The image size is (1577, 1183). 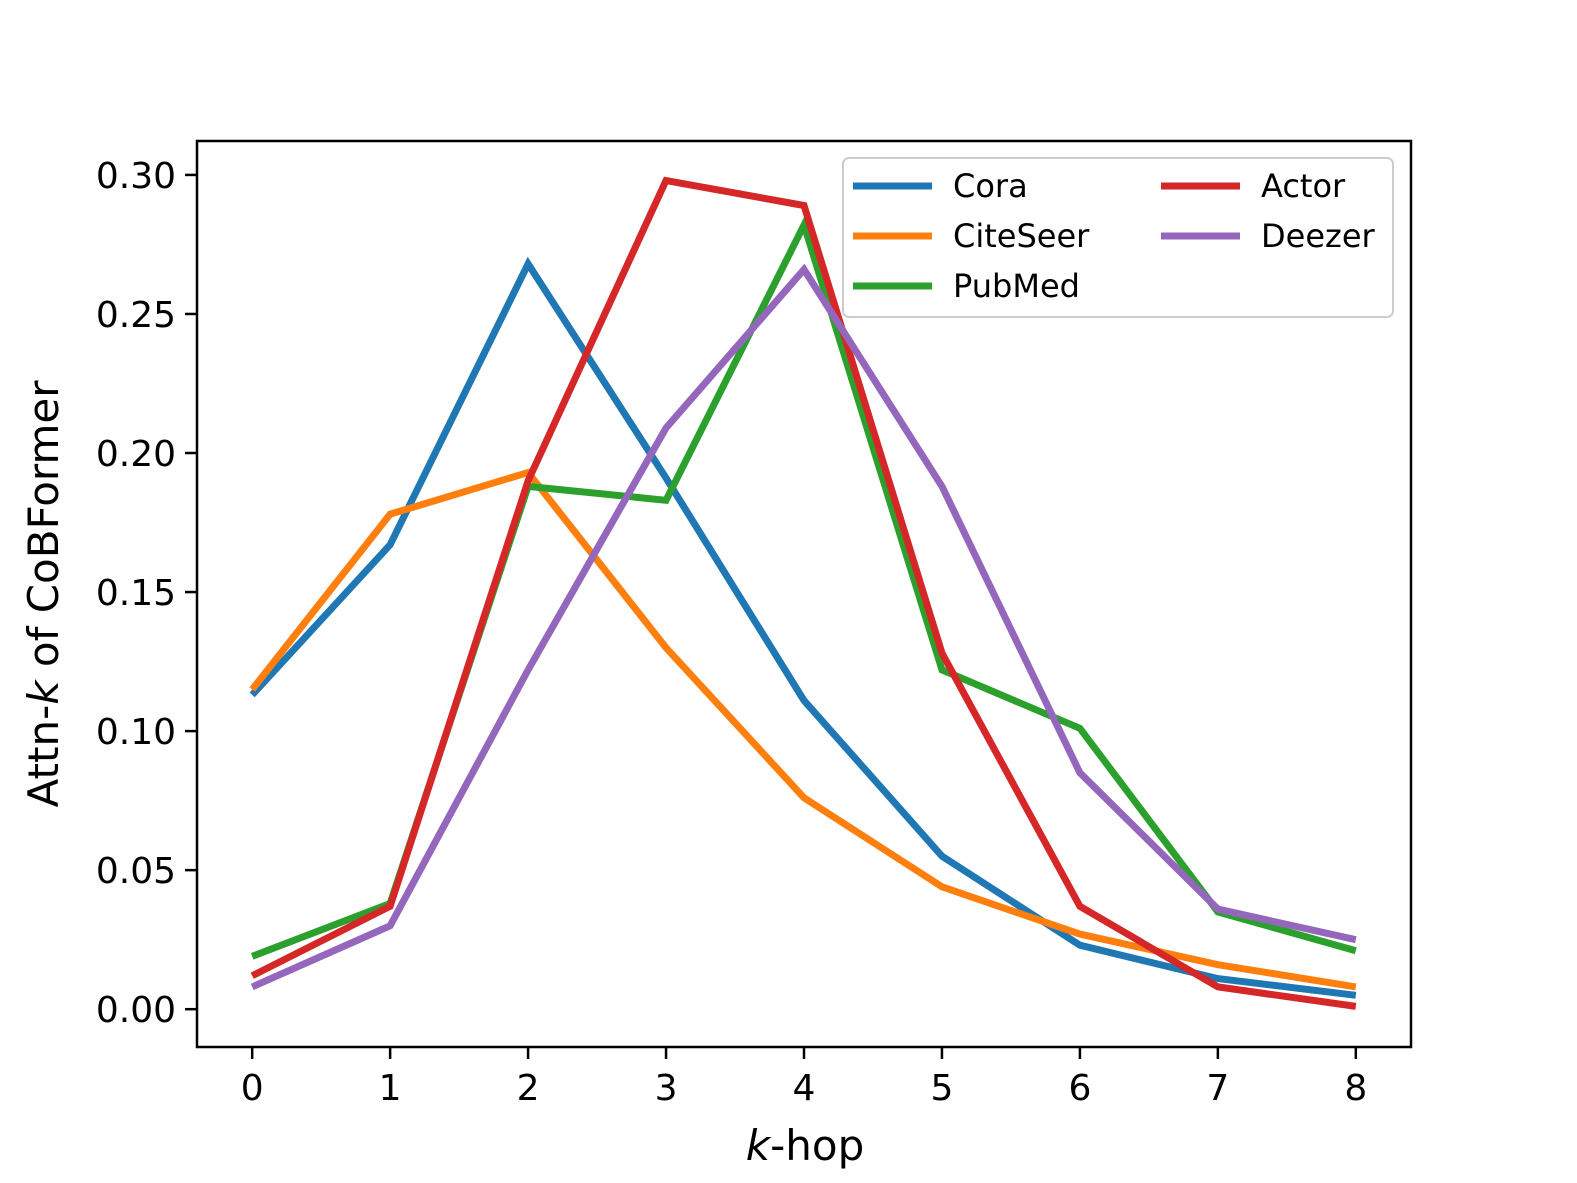 I want to click on x-tick-label: 2, so click(x=528, y=1088).